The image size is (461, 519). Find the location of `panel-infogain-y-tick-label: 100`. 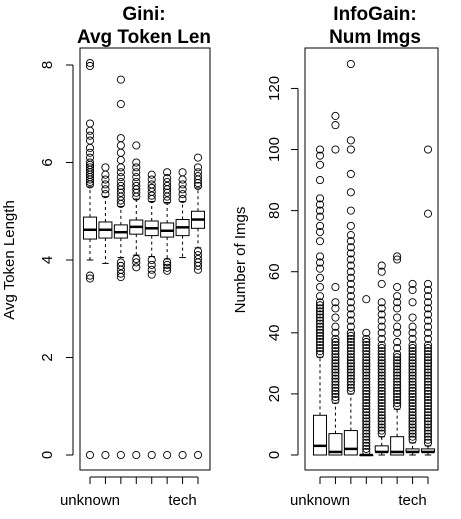

panel-infogain-y-tick-label: 100 is located at coordinates (274, 149).